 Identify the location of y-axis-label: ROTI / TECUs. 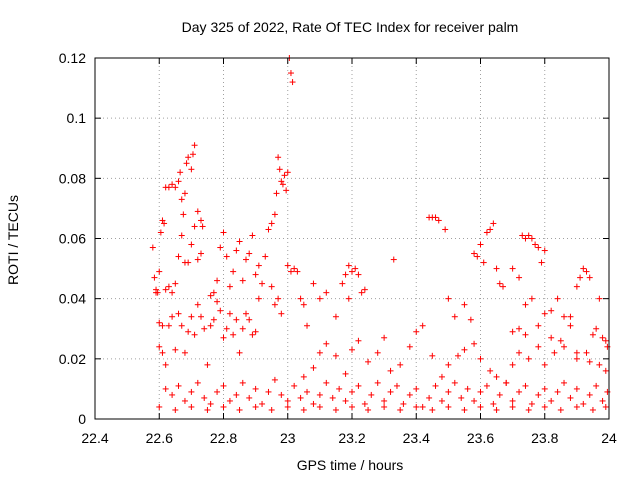
(13, 240).